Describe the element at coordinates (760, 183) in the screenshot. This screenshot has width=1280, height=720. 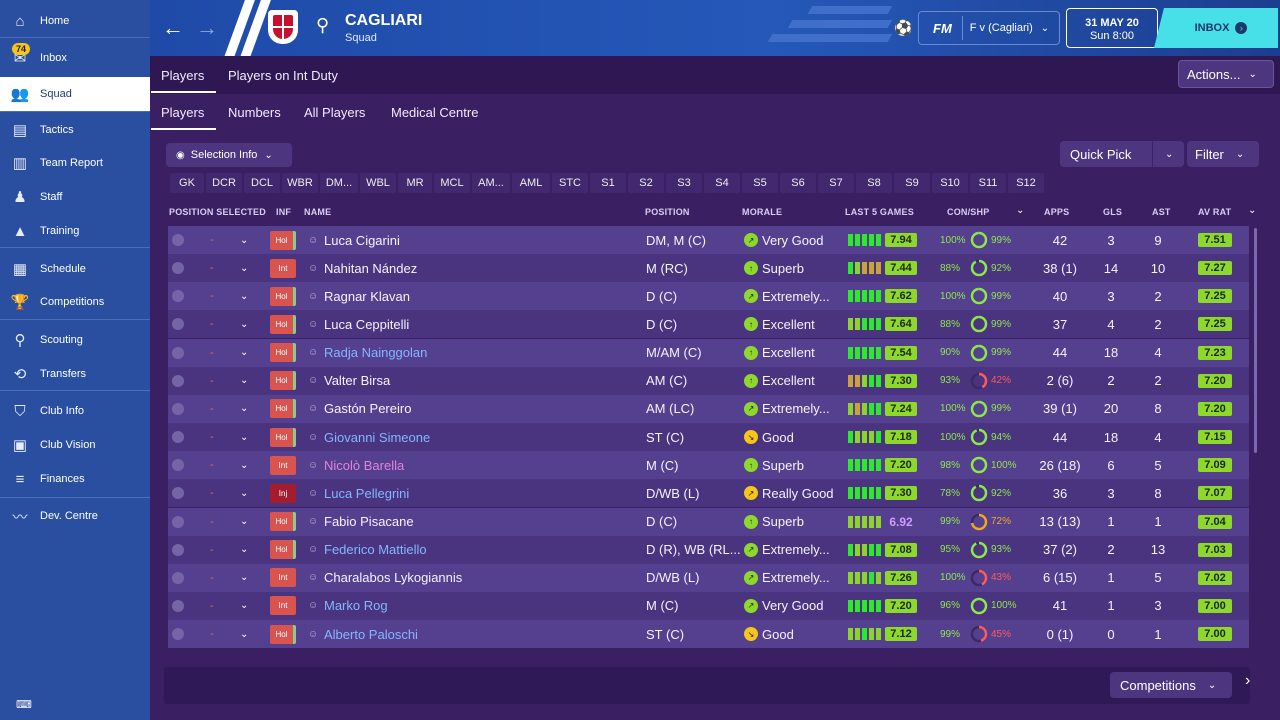
I see `position-filter-s5: S5` at that location.